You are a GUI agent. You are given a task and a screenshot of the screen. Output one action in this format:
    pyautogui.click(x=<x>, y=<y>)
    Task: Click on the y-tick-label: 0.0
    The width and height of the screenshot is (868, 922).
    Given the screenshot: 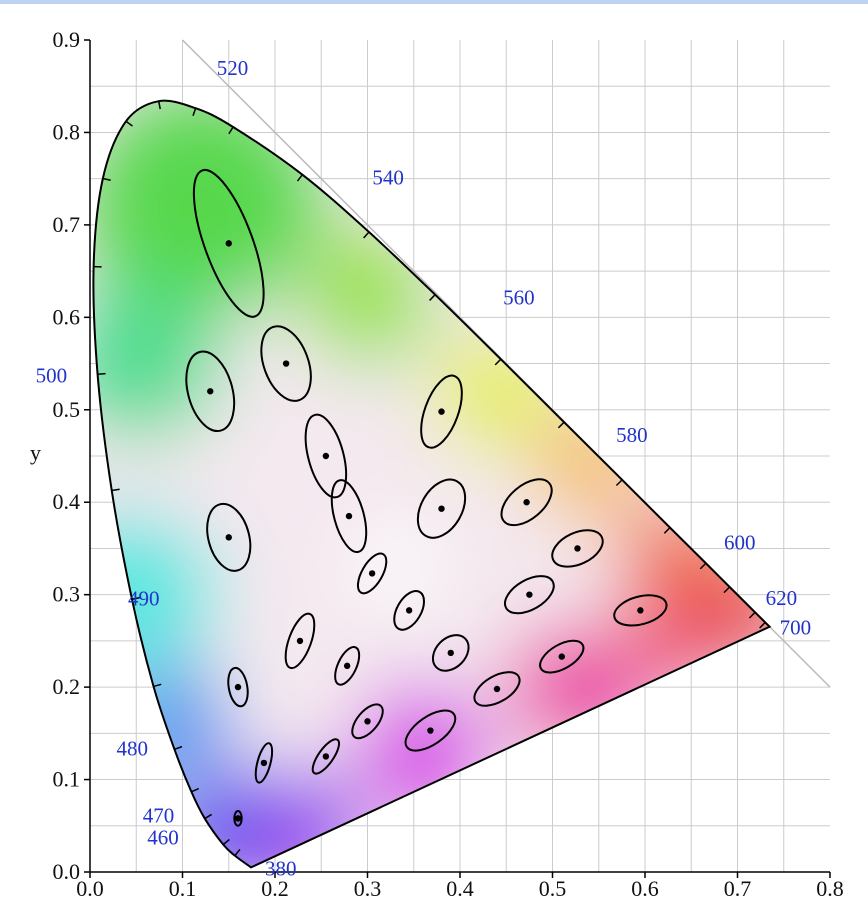 What is the action you would take?
    pyautogui.click(x=67, y=871)
    